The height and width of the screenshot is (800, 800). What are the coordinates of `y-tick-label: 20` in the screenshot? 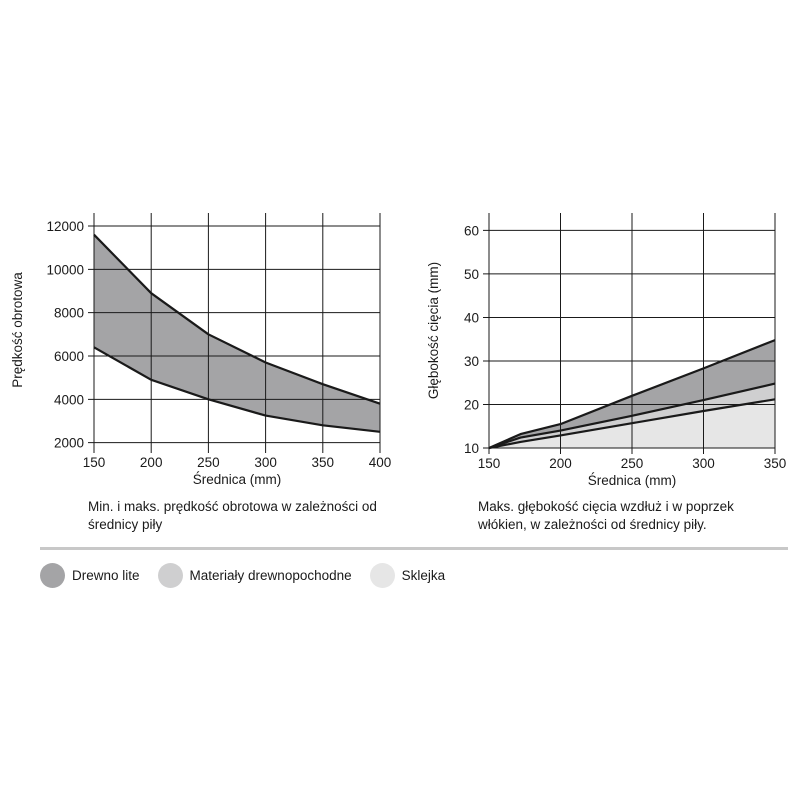 It's located at (471, 404).